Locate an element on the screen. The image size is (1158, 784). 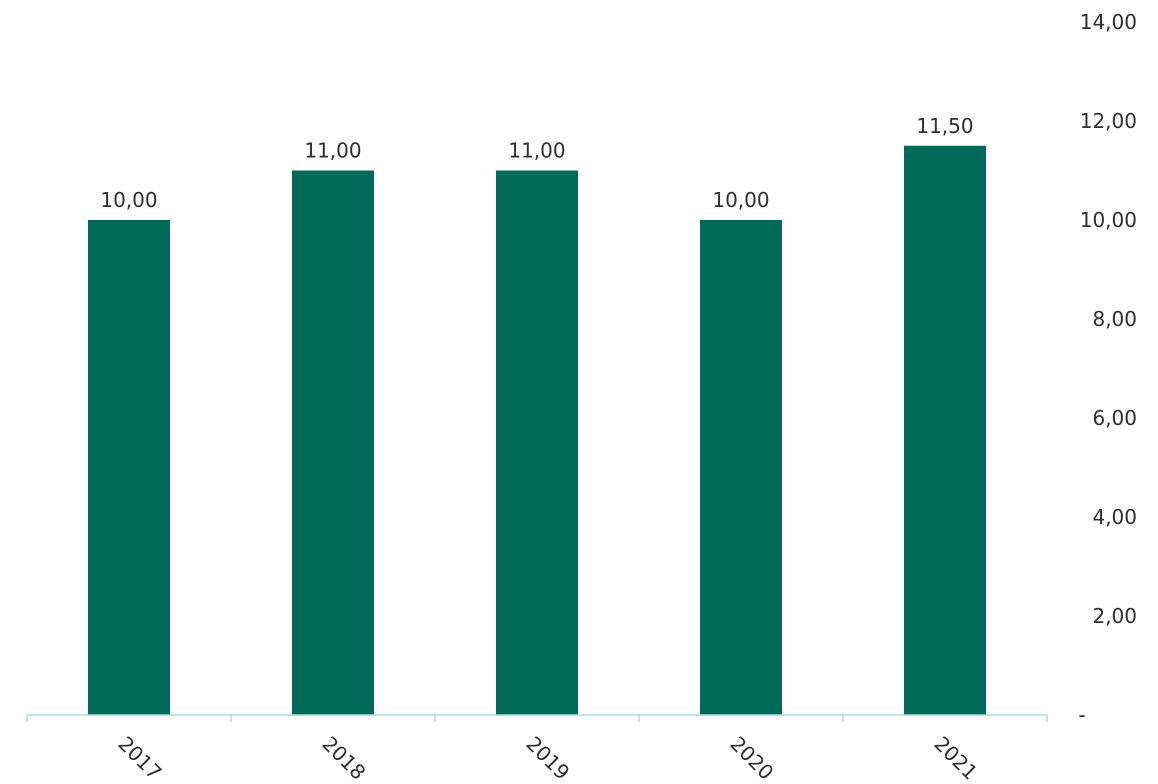
y-tick-label: 10,00 is located at coordinates (1108, 220).